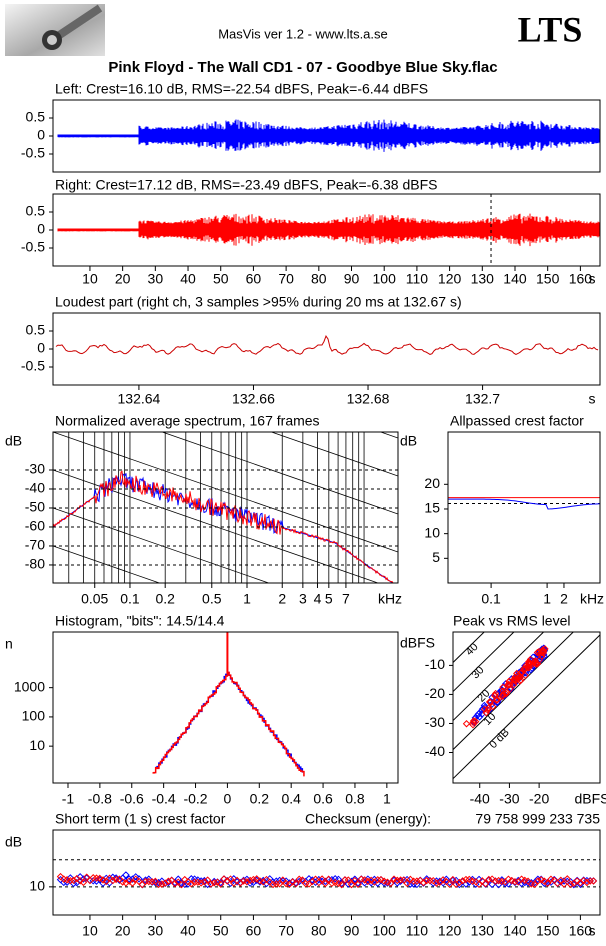 The height and width of the screenshot is (946, 606). What do you see at coordinates (140, 819) in the screenshot?
I see `panel-title: Short term (1 s) crest factor` at bounding box center [140, 819].